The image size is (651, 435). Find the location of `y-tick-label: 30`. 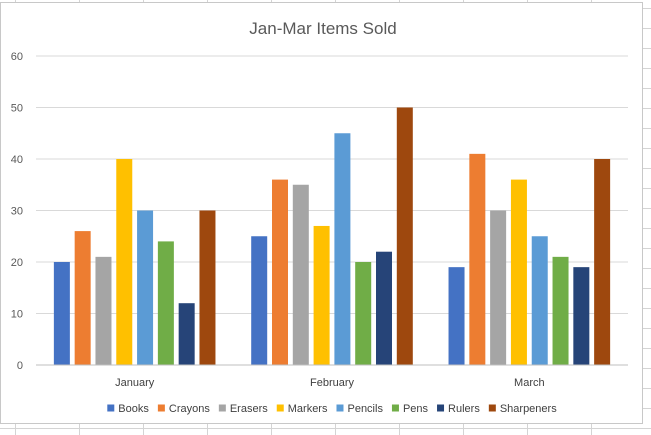

y-tick-label: 30 is located at coordinates (17, 212).